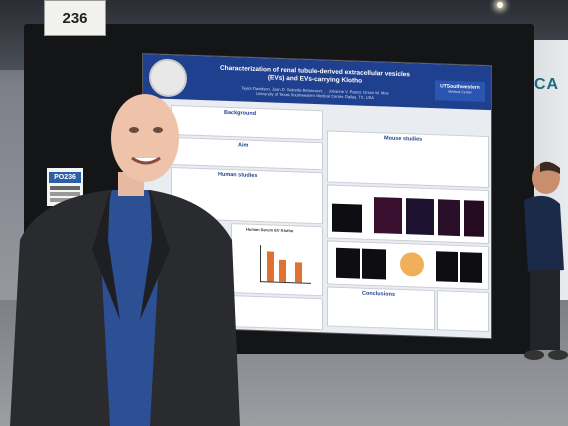  Describe the element at coordinates (381, 308) in the screenshot. I see `conclusions-section: Conclusions` at that location.